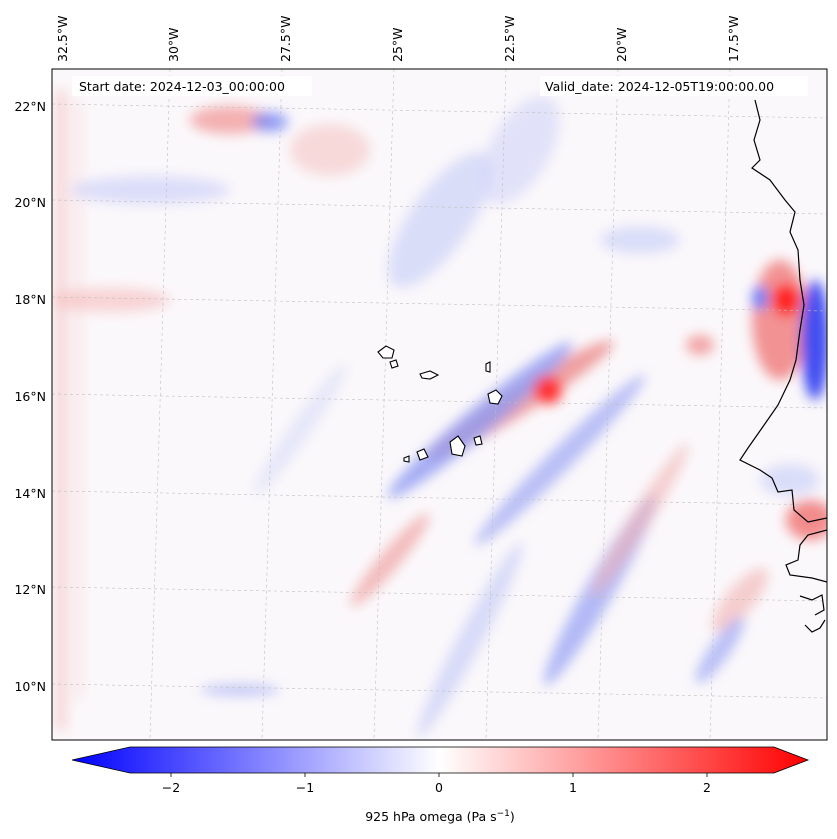 This screenshot has height=839, width=837. What do you see at coordinates (659, 86) in the screenshot?
I see `valid-date-label: Valid_date: 2024-12-05T19:00:00.00` at bounding box center [659, 86].